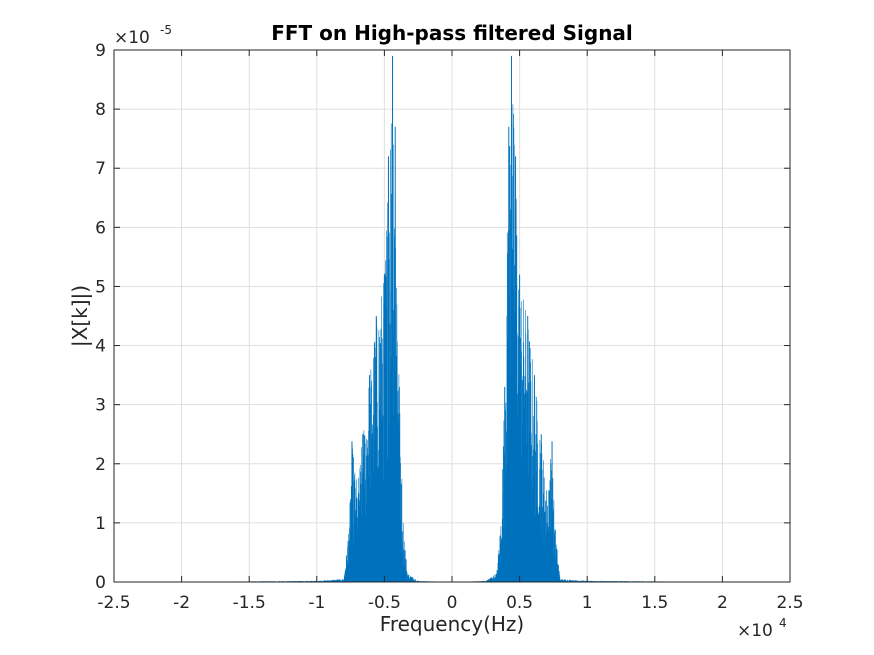 The width and height of the screenshot is (874, 655). Describe the element at coordinates (100, 317) in the screenshot. I see `y-tick-labels: 0 1 2 3 4 5 6 7 8 9` at that location.